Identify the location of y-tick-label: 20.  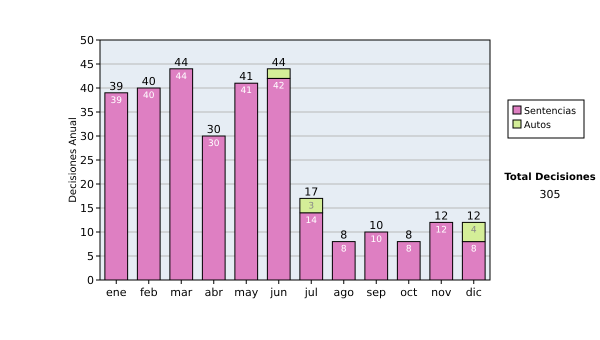
(87, 184).